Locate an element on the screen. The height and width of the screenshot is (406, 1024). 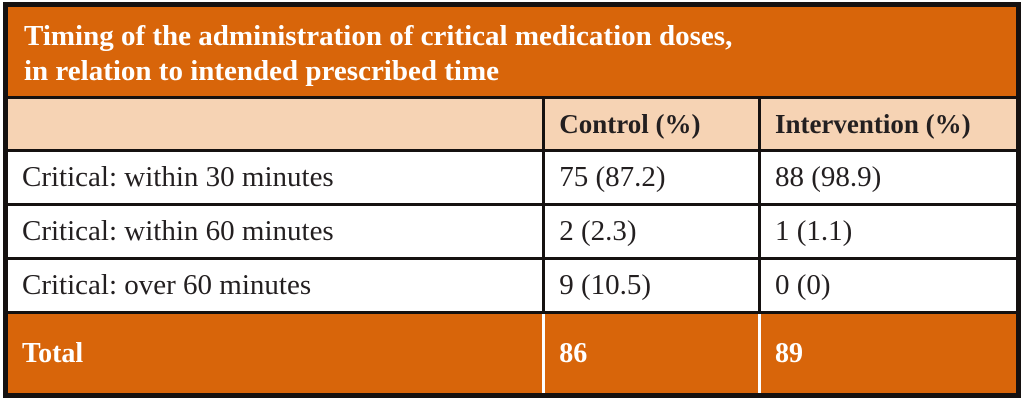
row-label: Critical: within 60 minutes is located at coordinates (178, 231).